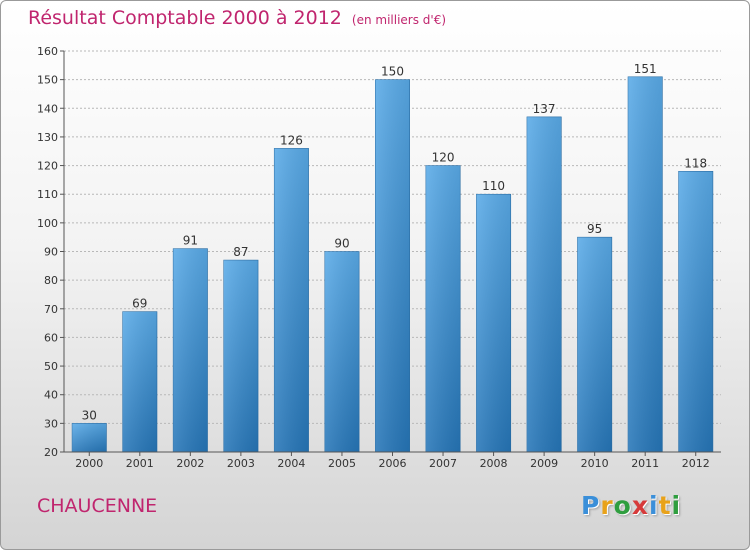  What do you see at coordinates (493, 186) in the screenshot?
I see `data-label: 110` at bounding box center [493, 186].